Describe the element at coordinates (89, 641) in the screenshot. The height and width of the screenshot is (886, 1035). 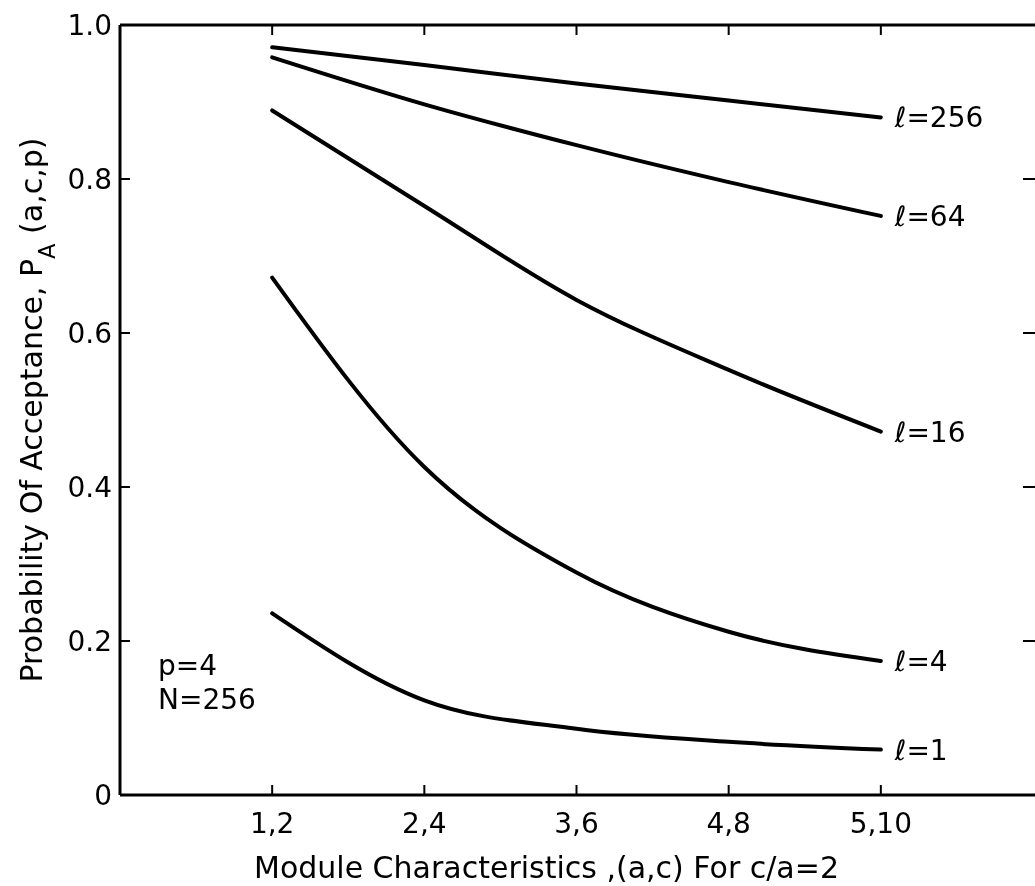
I see `y-tick-label: 0.2` at that location.